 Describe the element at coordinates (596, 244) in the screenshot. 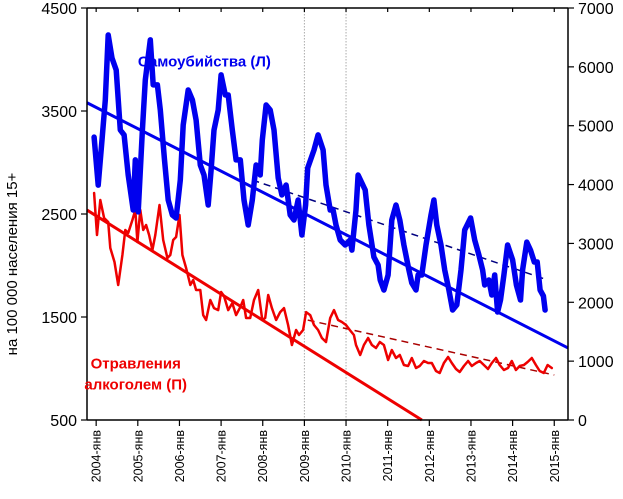

I see `right-tick-label: 3000` at that location.